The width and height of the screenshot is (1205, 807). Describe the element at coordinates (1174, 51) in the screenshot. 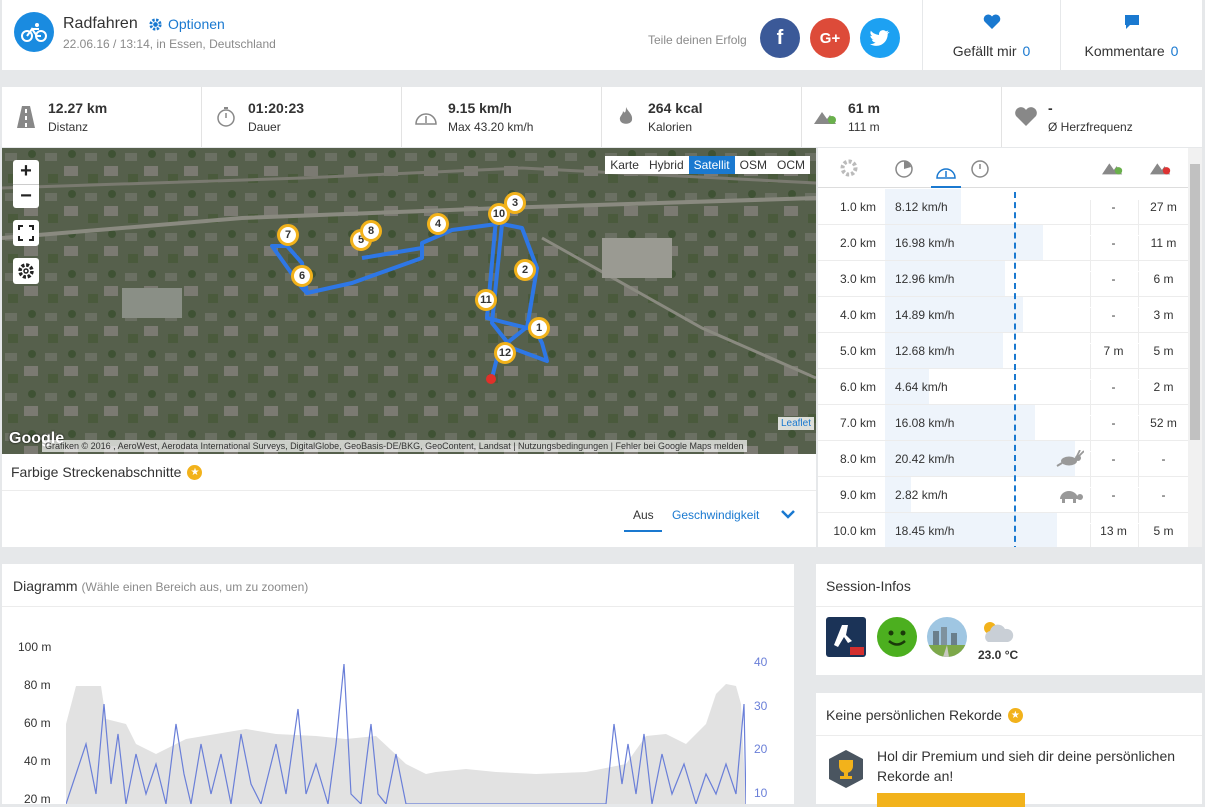

I see `comment-count: 0` at that location.